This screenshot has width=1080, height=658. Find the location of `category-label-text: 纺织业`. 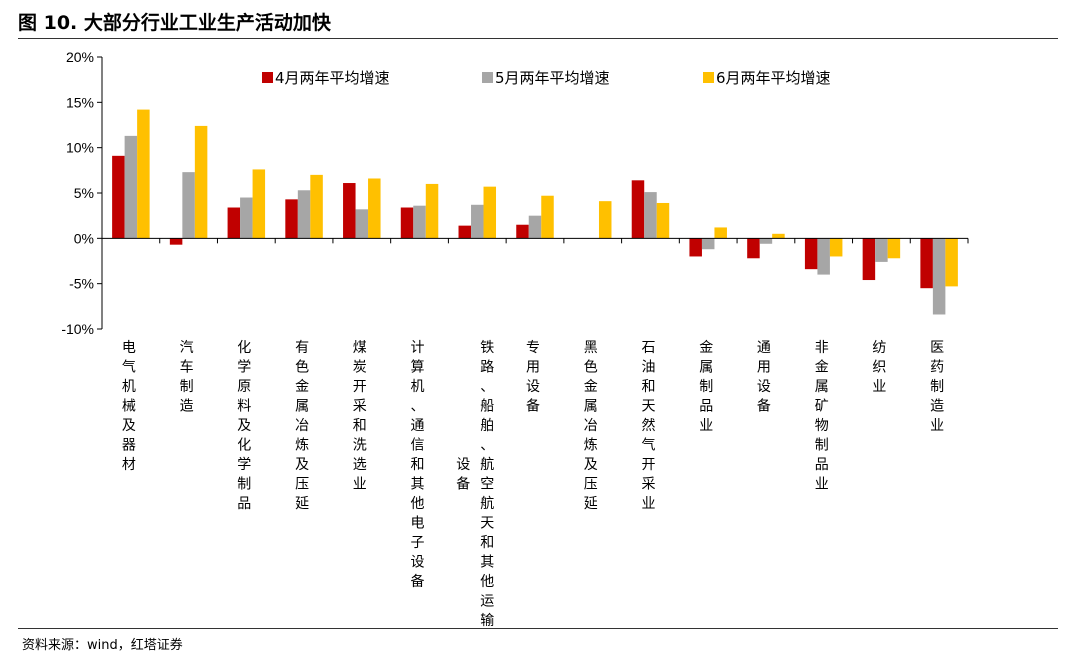

category-label-text: 纺织业 is located at coordinates (879, 367).